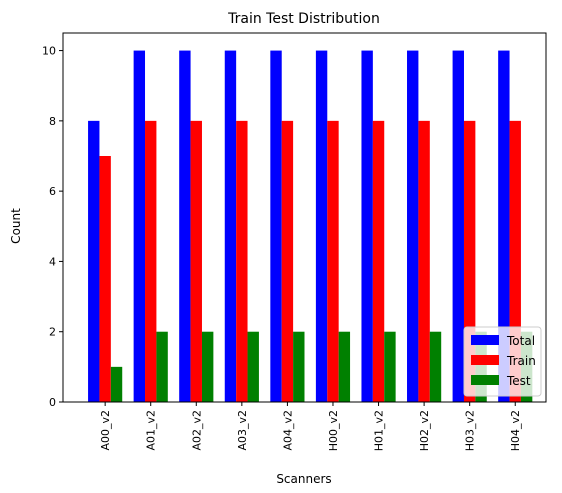 Image resolution: width=562 pixels, height=493 pixels. I want to click on bar-test-a01_v2, so click(162, 366).